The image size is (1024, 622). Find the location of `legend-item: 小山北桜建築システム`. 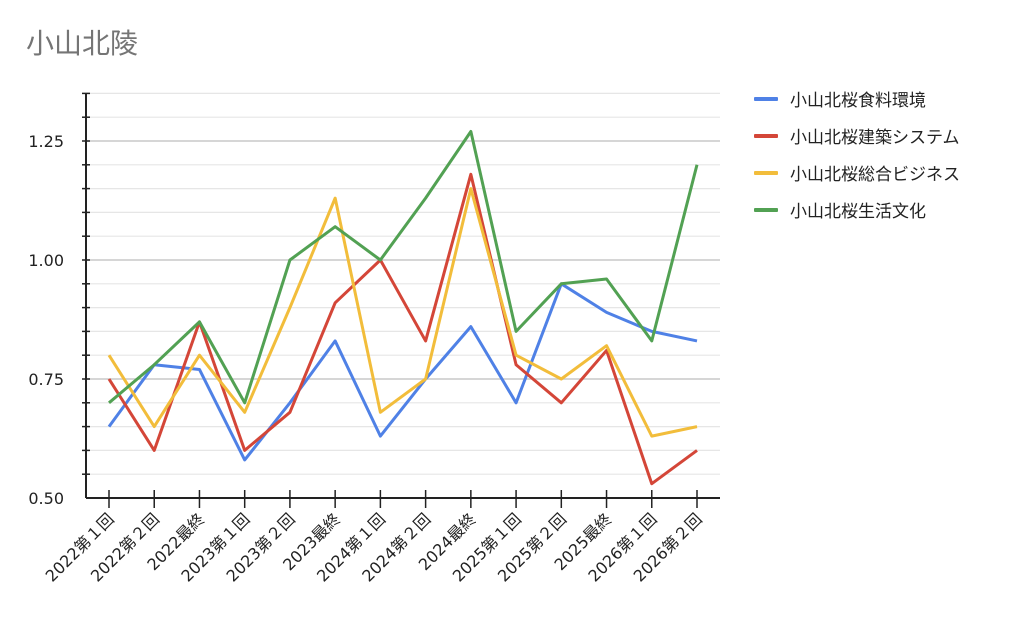

legend-item: 小山北桜建築システム is located at coordinates (857, 135).